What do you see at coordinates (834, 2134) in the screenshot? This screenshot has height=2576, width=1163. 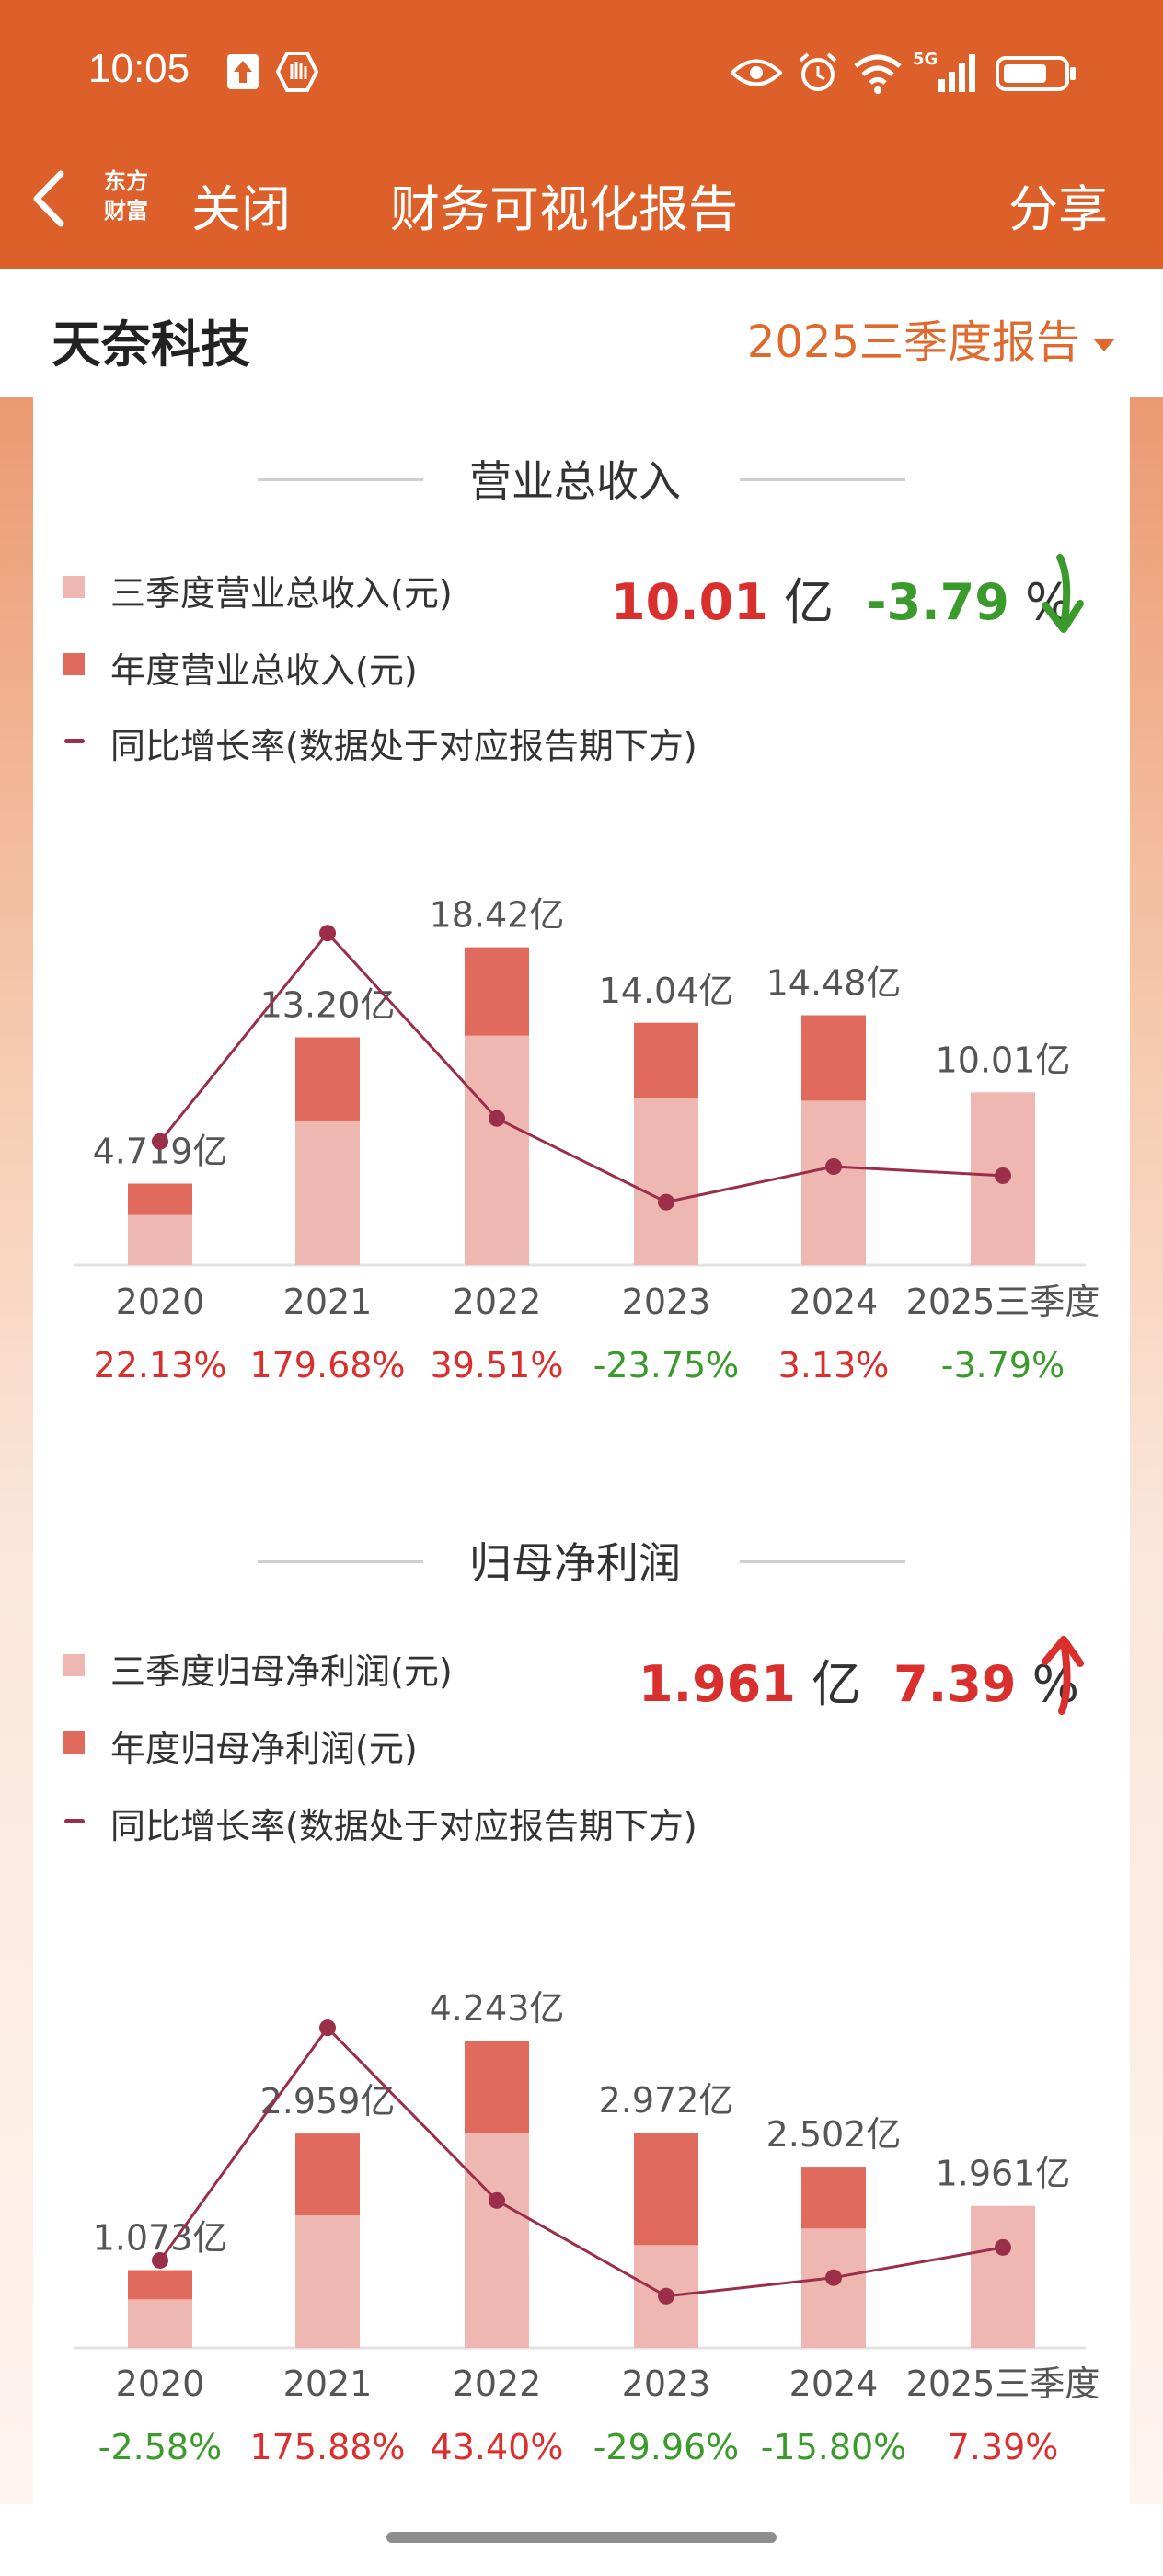 I see `bar-value-label: 2.502亿` at bounding box center [834, 2134].